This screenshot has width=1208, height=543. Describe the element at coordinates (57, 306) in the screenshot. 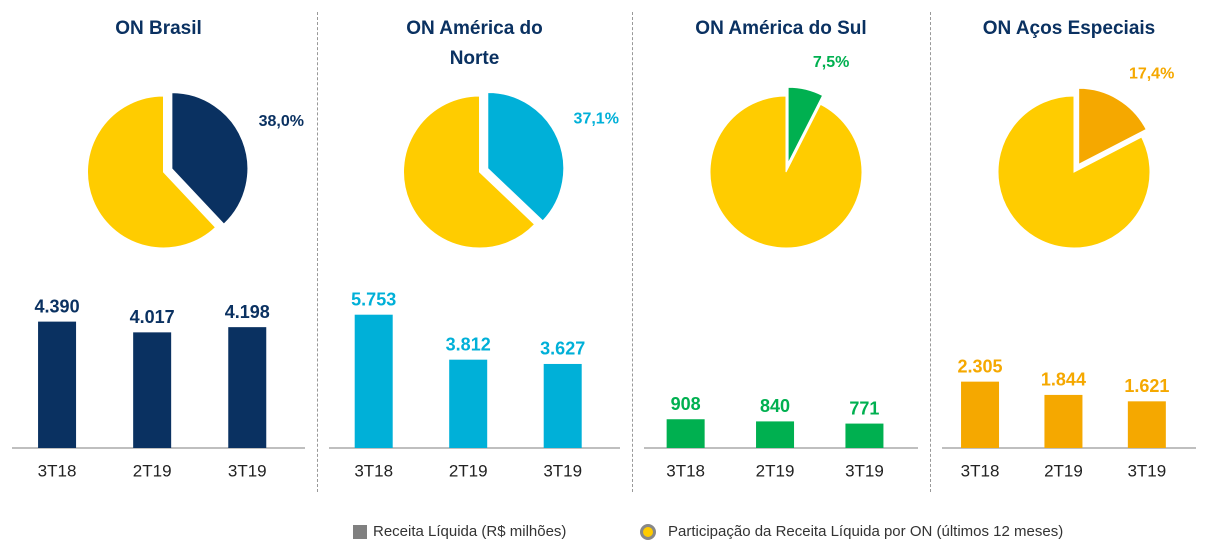

I see `bar-value-label: 4.390` at that location.